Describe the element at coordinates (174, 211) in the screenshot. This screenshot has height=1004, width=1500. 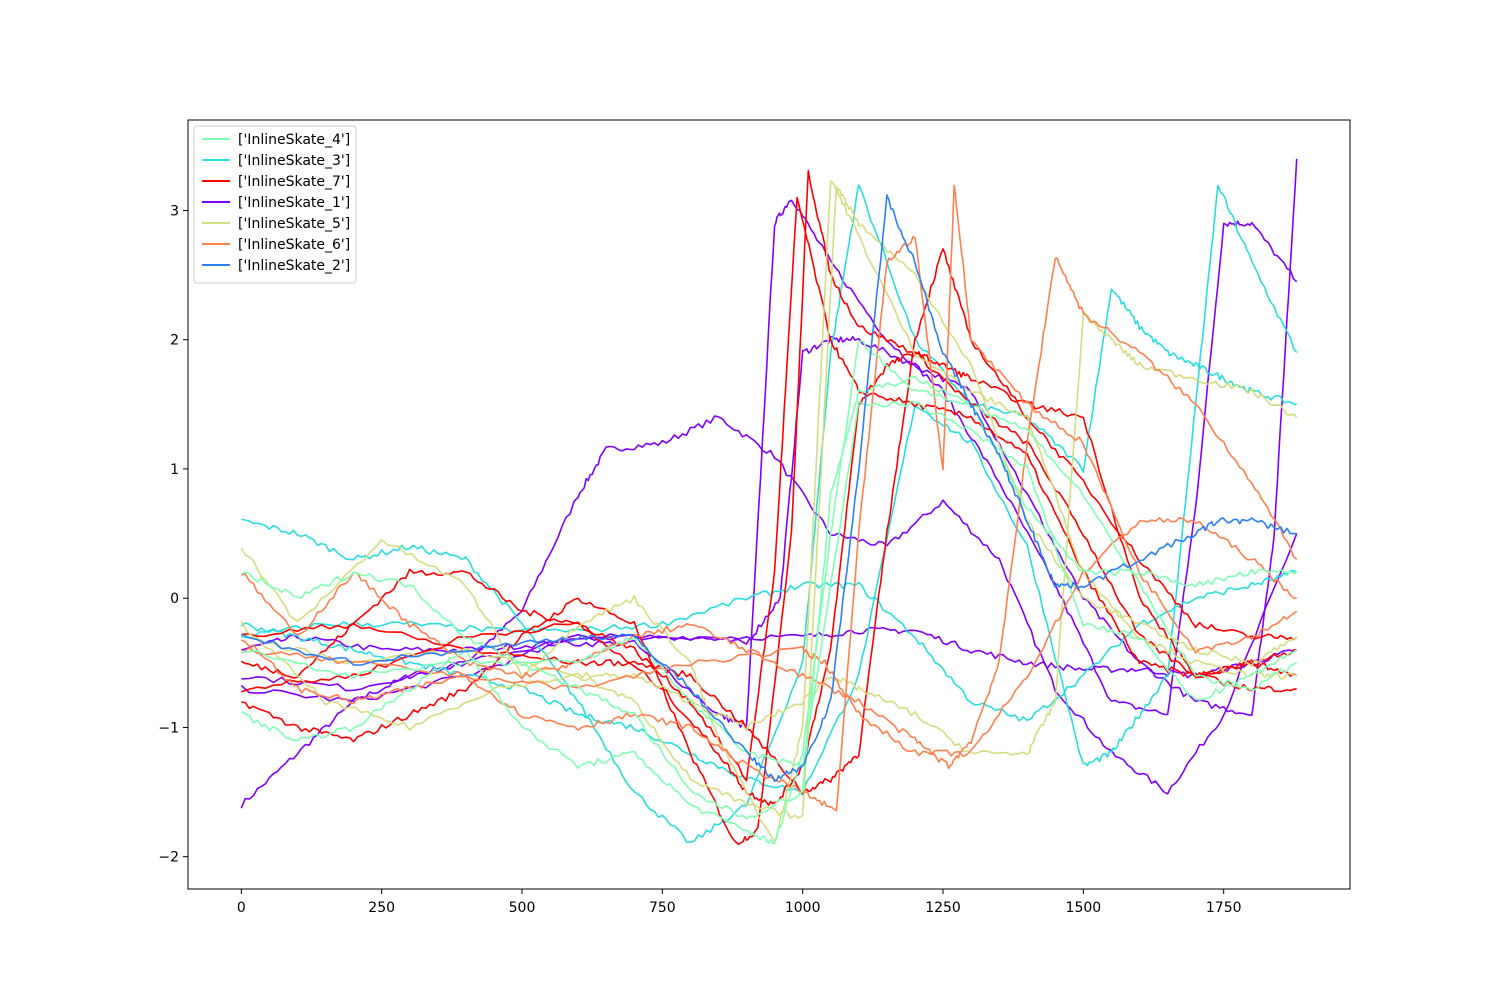
I see `y-tick-label: 3` at that location.